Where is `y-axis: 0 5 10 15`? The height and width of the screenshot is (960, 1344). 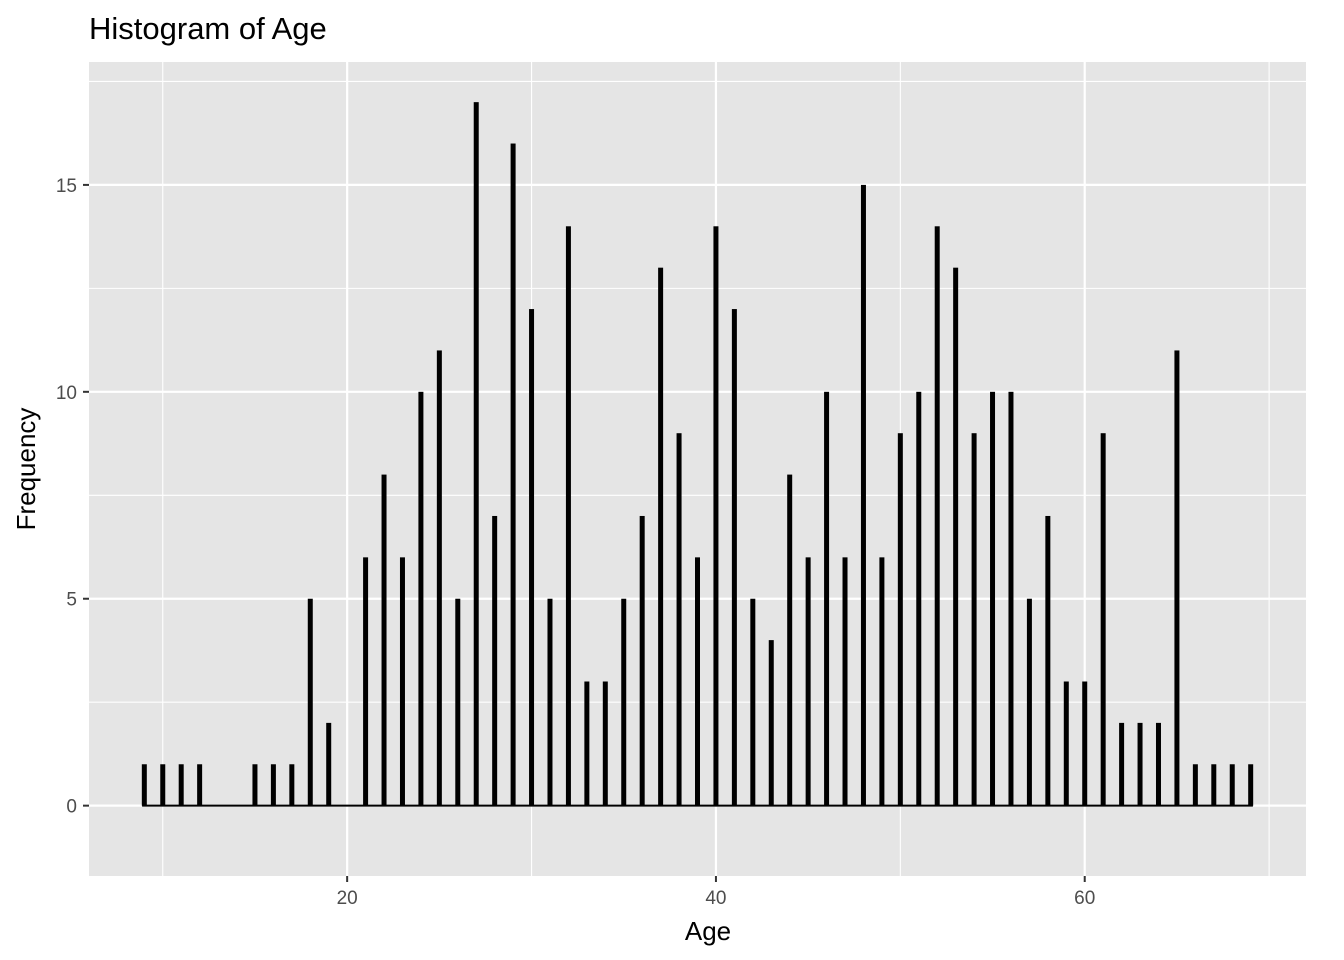
y-axis: 0 5 10 15 is located at coordinates (72, 497).